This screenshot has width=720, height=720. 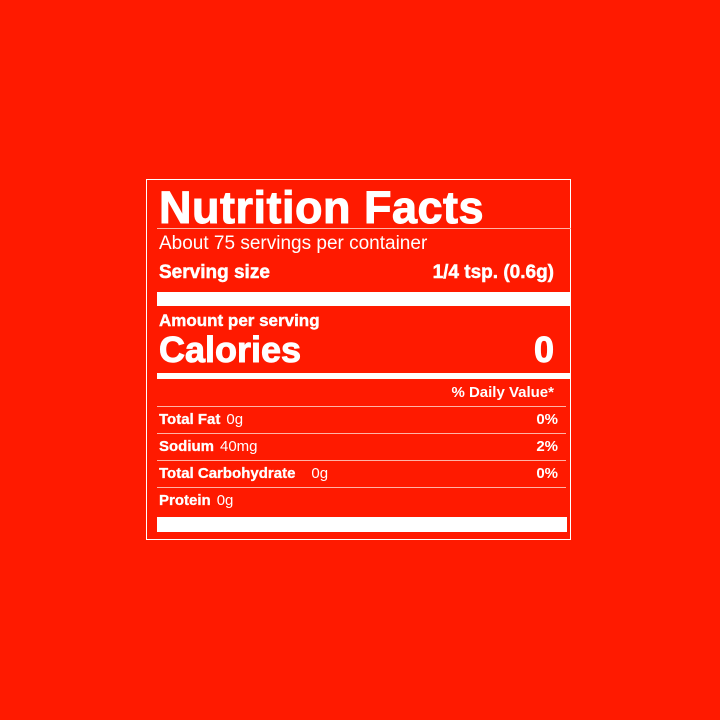 What do you see at coordinates (321, 208) in the screenshot?
I see `label-title: Nutrition Facts` at bounding box center [321, 208].